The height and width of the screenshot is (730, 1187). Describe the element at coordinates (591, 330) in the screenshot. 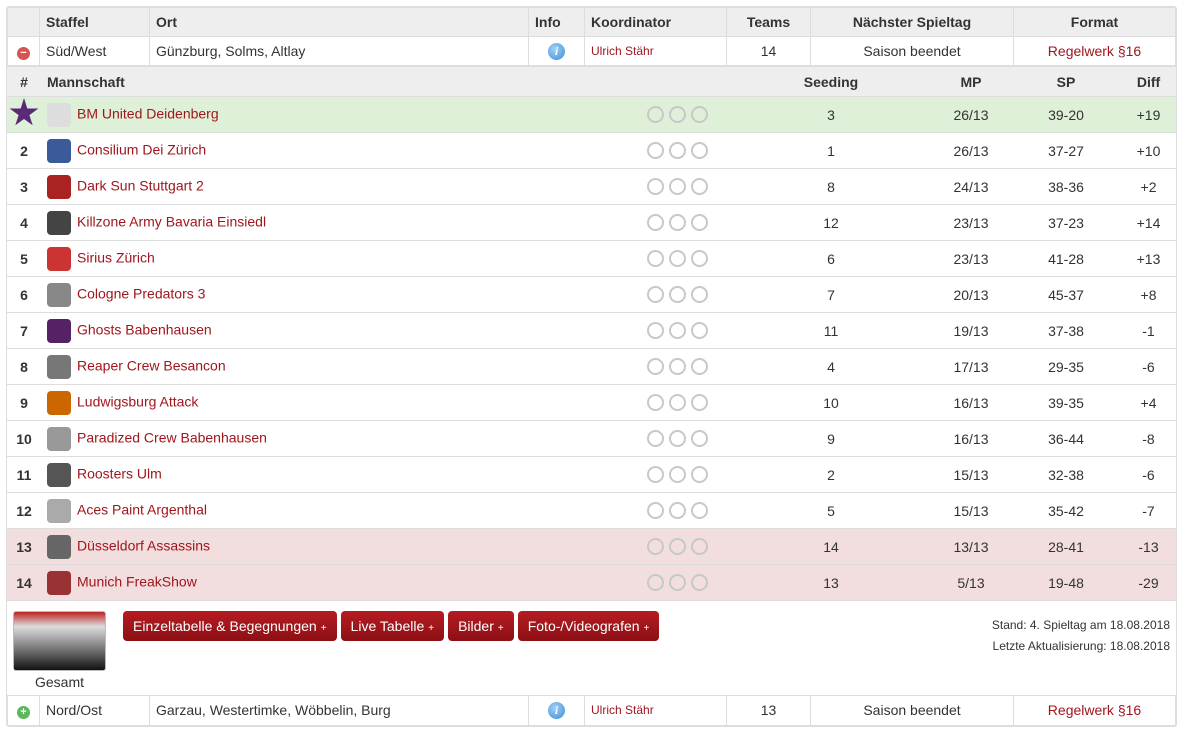

I see `table-row: 7 Ghosts Babenhausen 11 19/13 37-38 -1` at that location.